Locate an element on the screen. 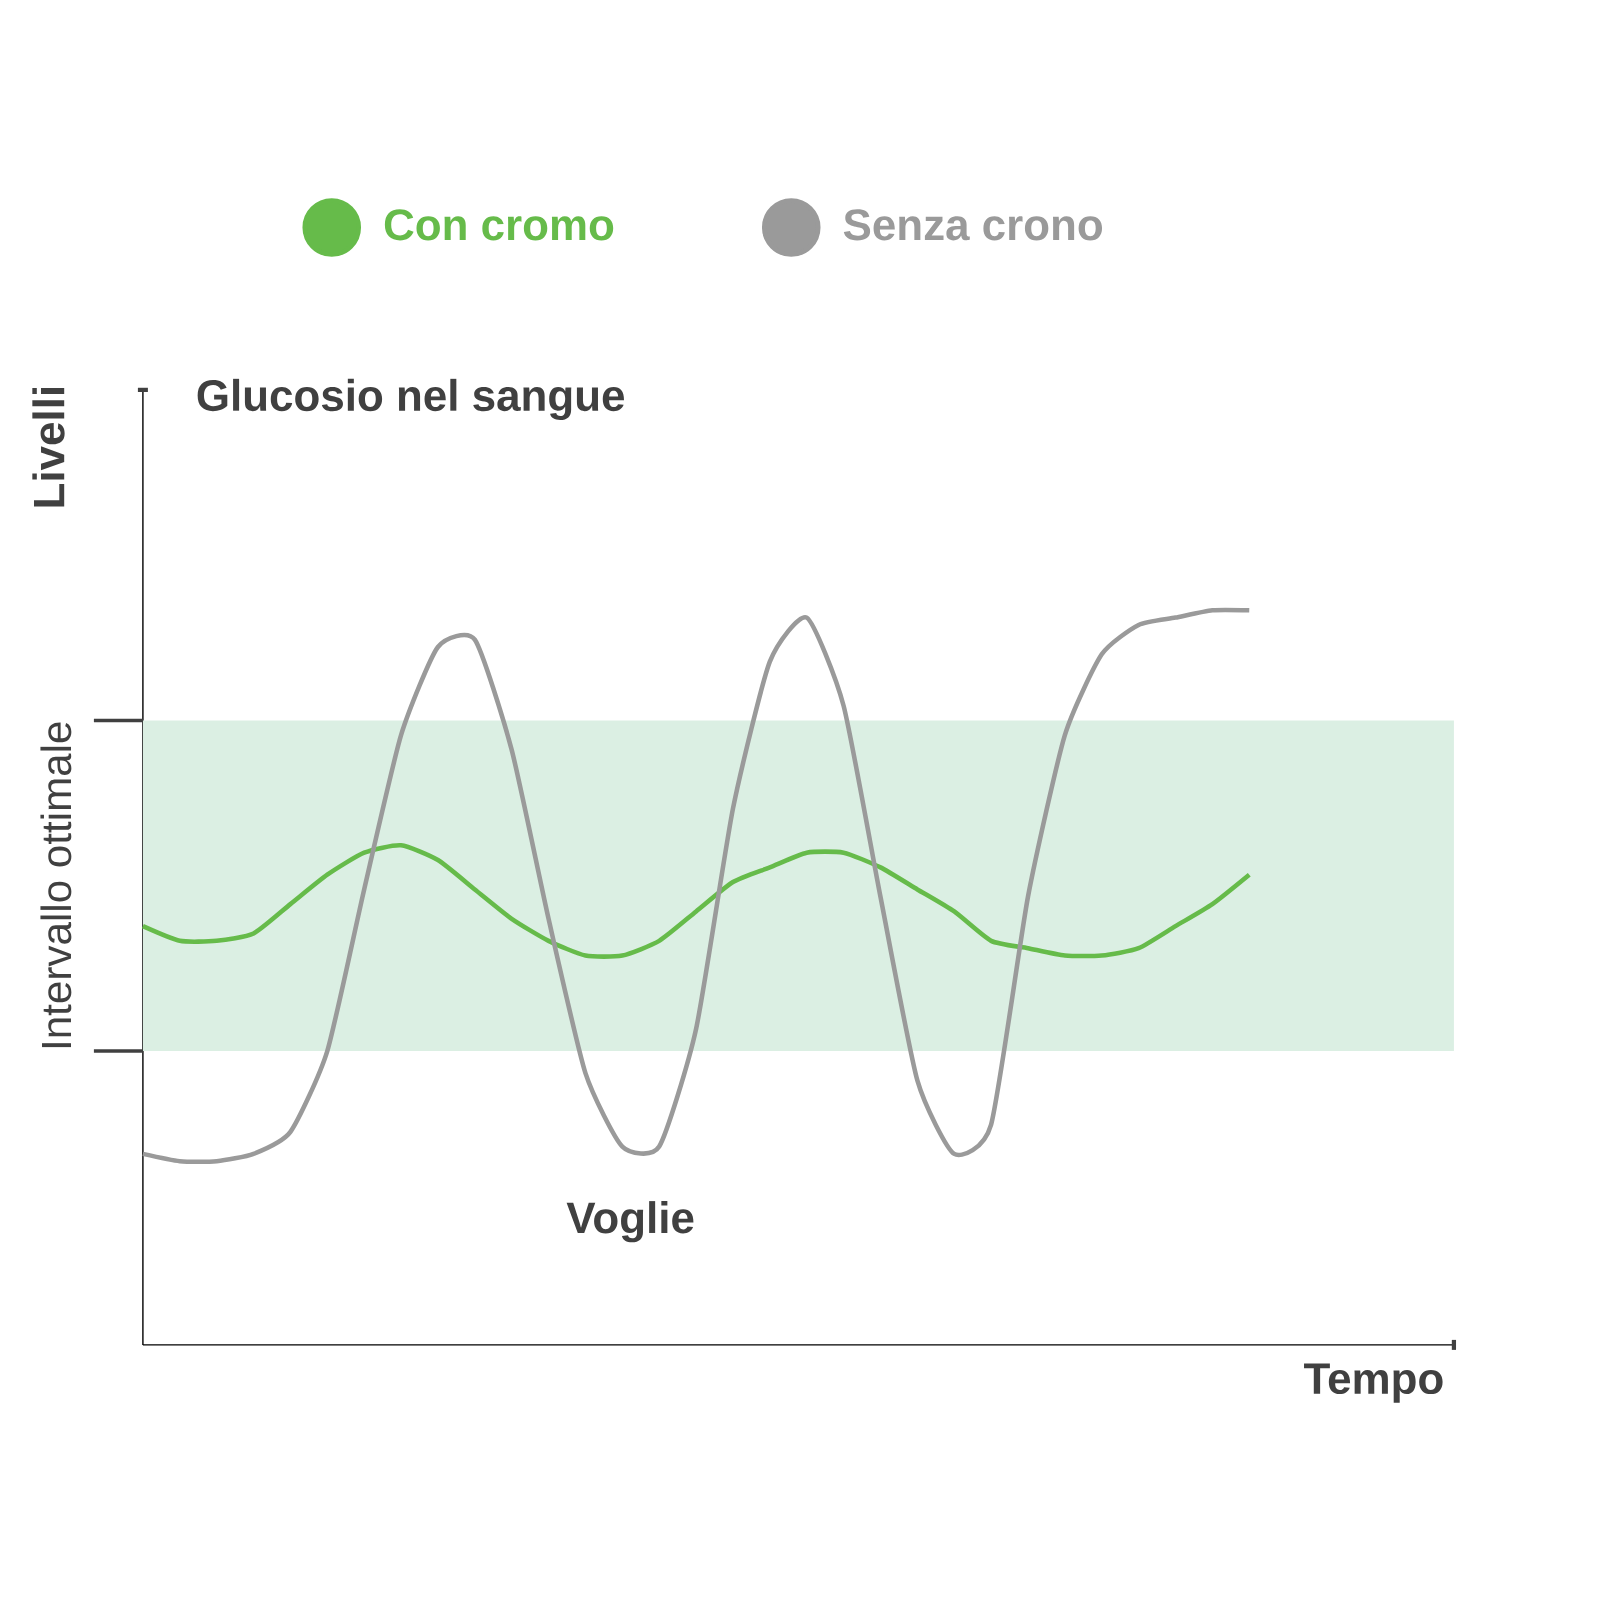 The height and width of the screenshot is (1600, 1600). x-axis-title: Tempo is located at coordinates (1373, 1383).